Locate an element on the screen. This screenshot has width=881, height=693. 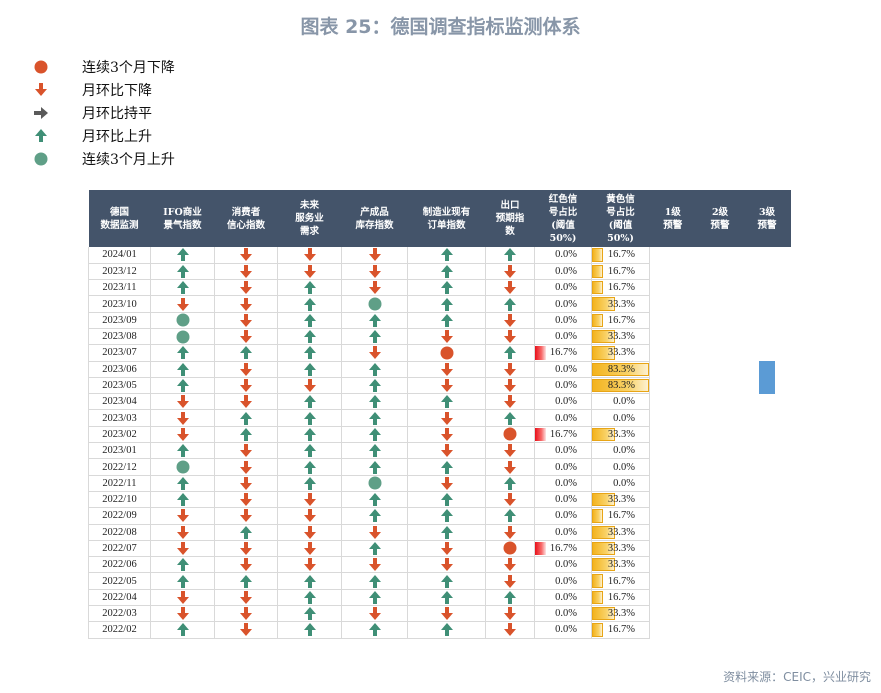
table-row: 2022/02 0.0% 16.7% is located at coordinates (439, 630).